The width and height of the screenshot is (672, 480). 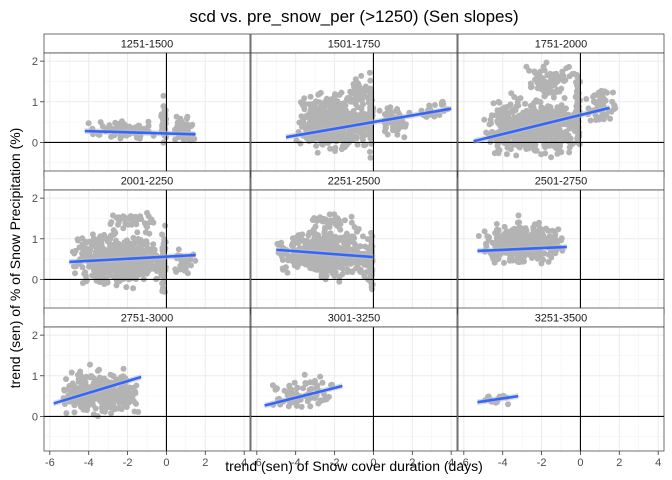 I want to click on facet-panel: 3001-3250, so click(x=354, y=379).